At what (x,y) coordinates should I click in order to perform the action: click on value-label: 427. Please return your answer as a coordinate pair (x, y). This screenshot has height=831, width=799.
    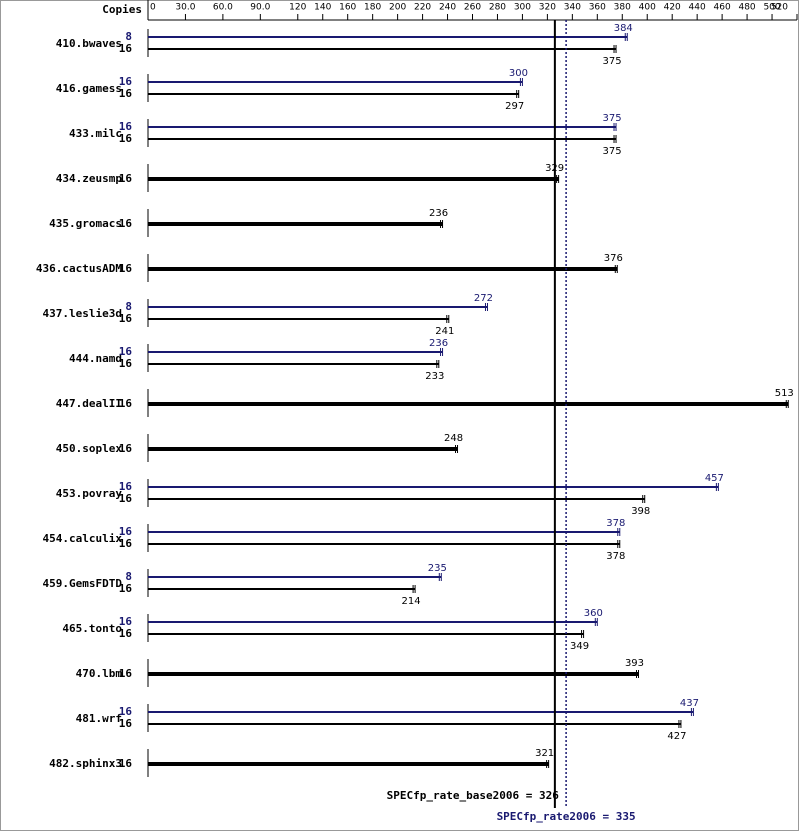
    Looking at the image, I should click on (676, 736).